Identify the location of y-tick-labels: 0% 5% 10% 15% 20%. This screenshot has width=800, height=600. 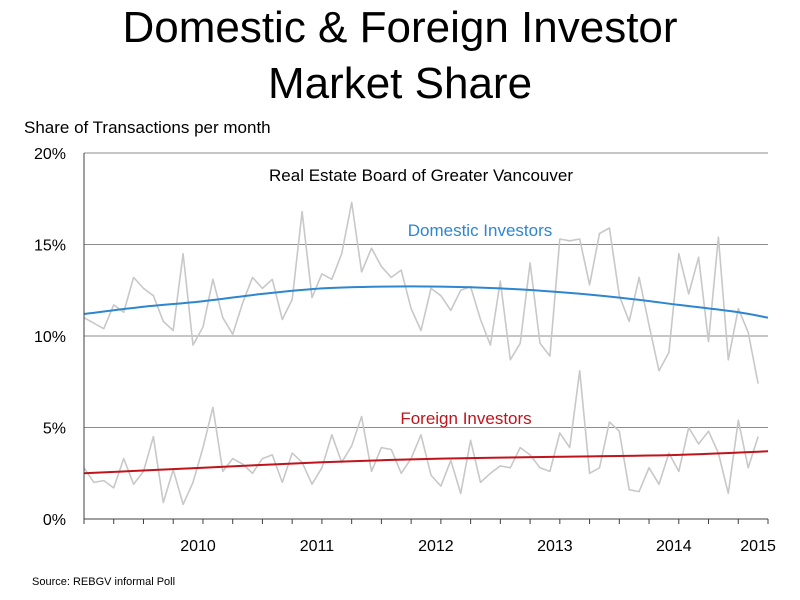
(50, 337).